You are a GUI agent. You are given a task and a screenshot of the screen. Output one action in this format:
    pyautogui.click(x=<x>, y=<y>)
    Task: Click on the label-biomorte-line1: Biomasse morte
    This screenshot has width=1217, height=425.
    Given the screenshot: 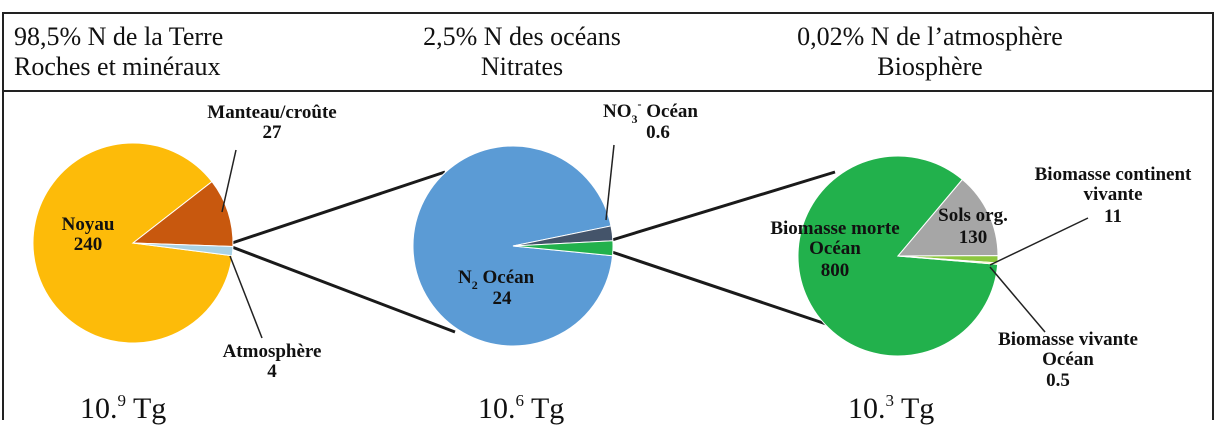 What is the action you would take?
    pyautogui.click(x=834, y=228)
    